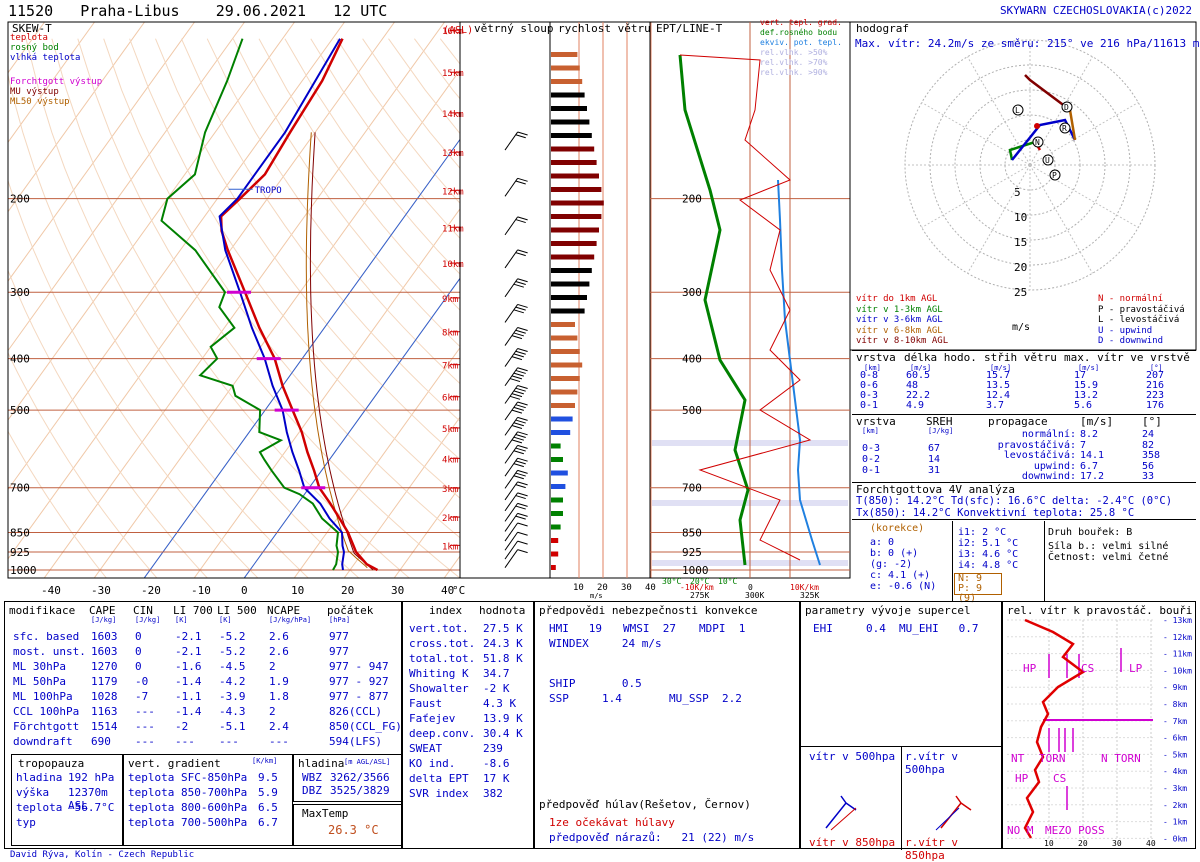 This screenshot has height=862, width=1200. Describe the element at coordinates (450, 300) in the screenshot. I see `height-tick-label: 9km` at that location.